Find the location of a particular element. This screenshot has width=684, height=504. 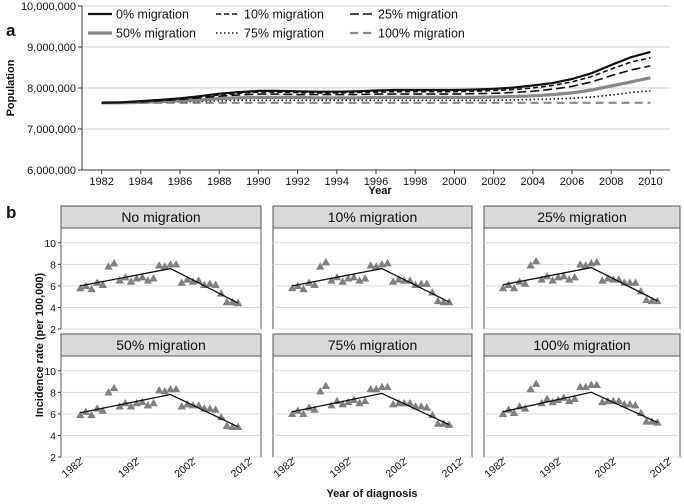

series-line-50-migration is located at coordinates (376, 90).